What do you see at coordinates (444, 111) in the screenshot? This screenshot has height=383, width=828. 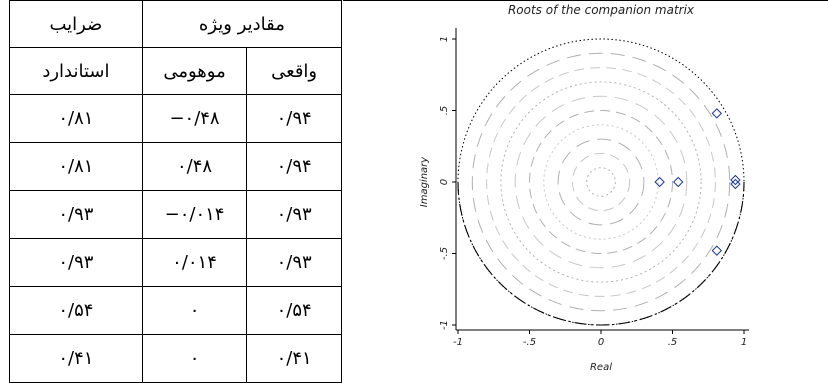 I see `y-tick-label: .5` at bounding box center [444, 111].